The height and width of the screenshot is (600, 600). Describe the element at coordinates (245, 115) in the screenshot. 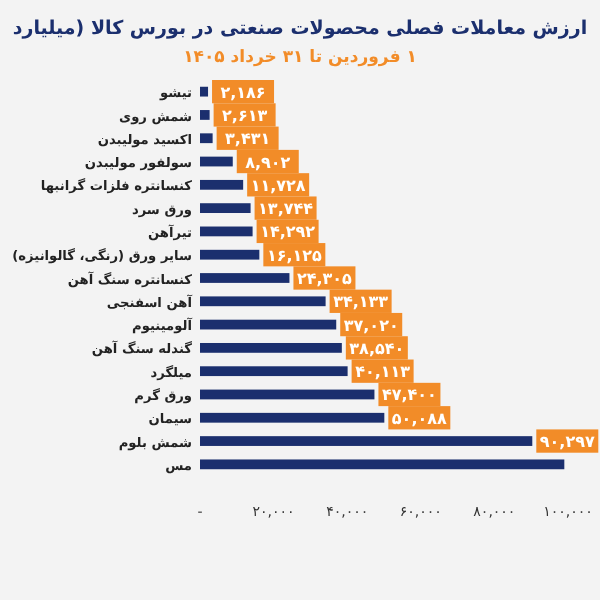

I see `data-label: ۲,۶۱۳` at that location.